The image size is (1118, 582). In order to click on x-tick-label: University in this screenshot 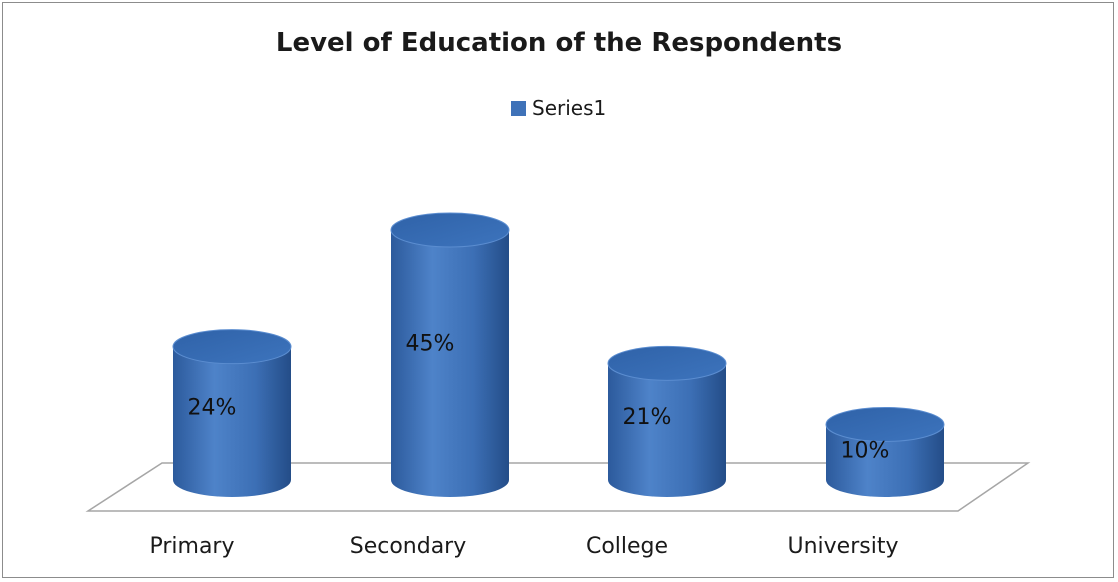, I will do `click(843, 546)`.